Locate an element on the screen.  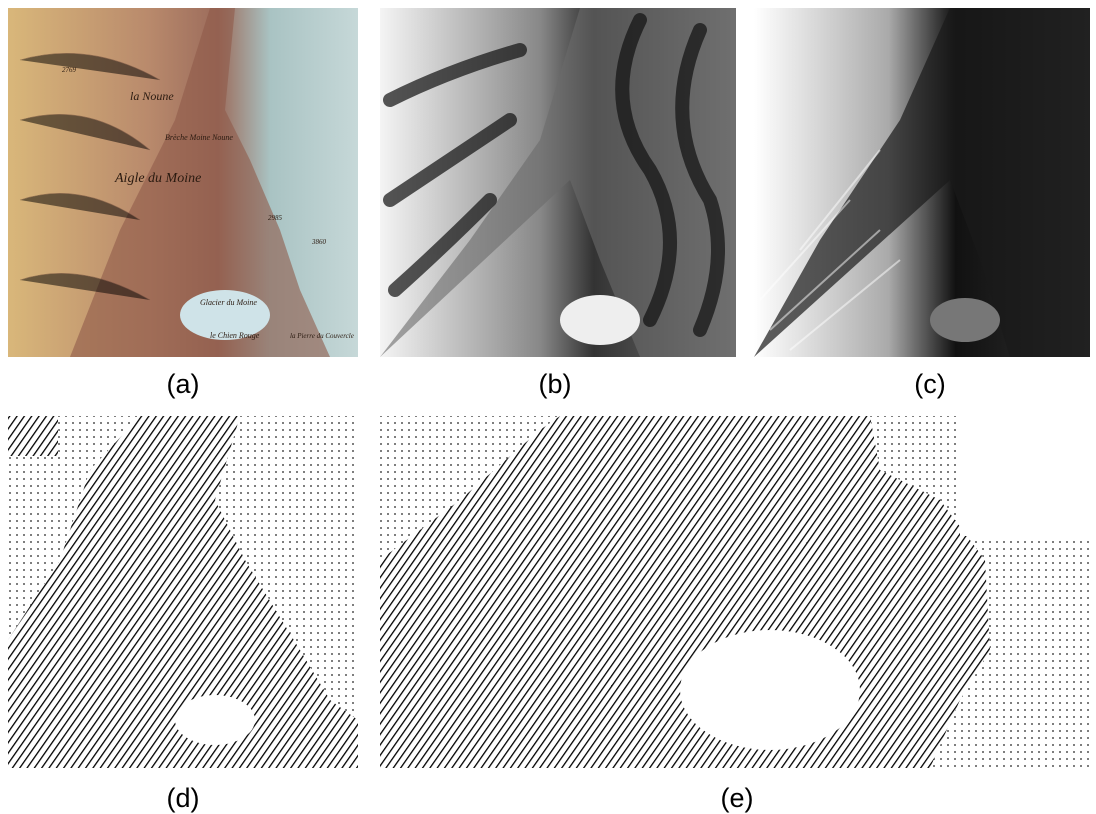
map-label: Glacier du Moine is located at coordinates (228, 302).